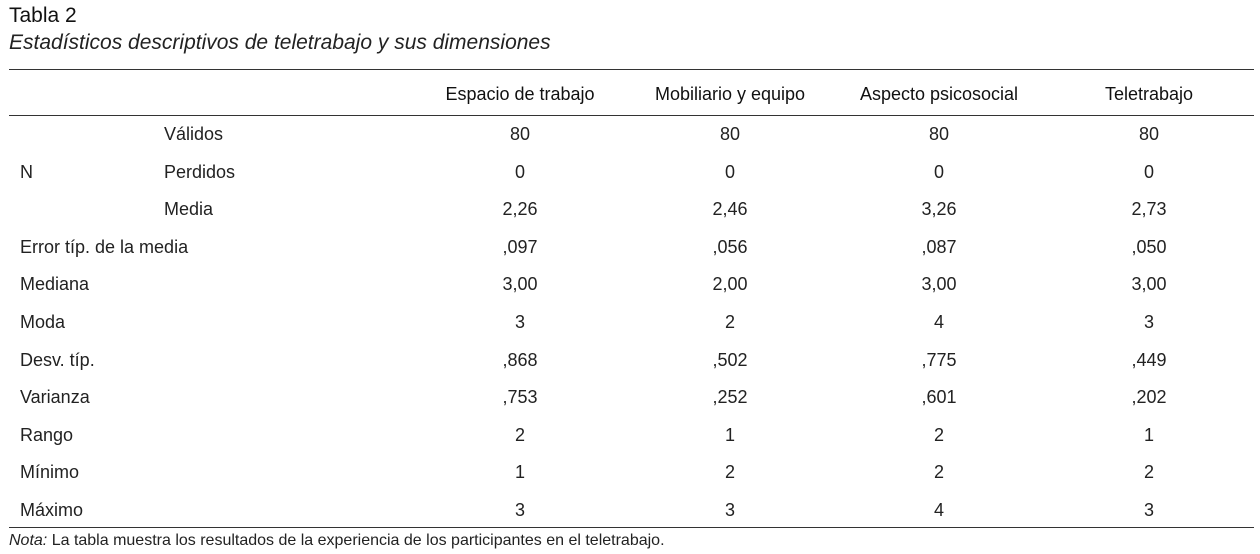 The width and height of the screenshot is (1260, 554). Describe the element at coordinates (47, 435) in the screenshot. I see `row-label: Rango` at that location.